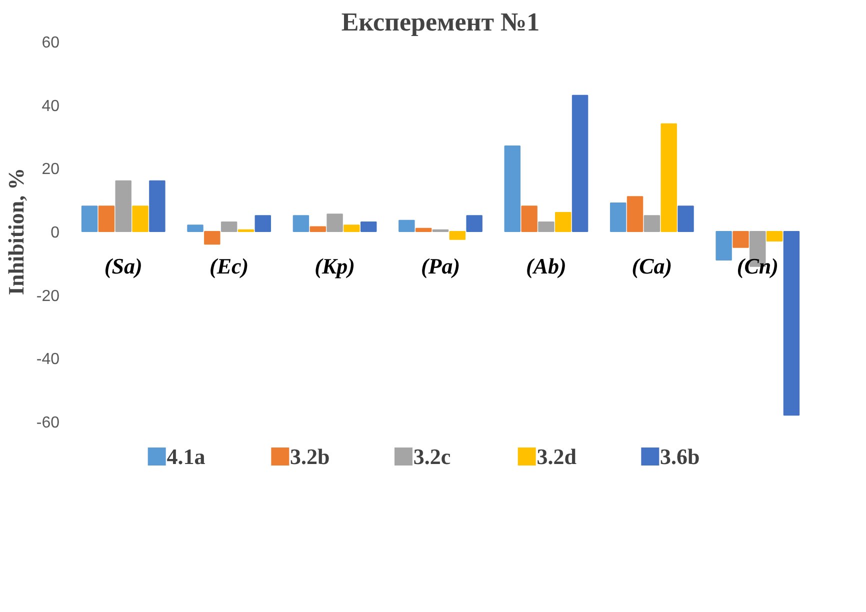 This screenshot has width=866, height=612. Describe the element at coordinates (680, 456) in the screenshot. I see `legend-label: 3.6b` at that location.